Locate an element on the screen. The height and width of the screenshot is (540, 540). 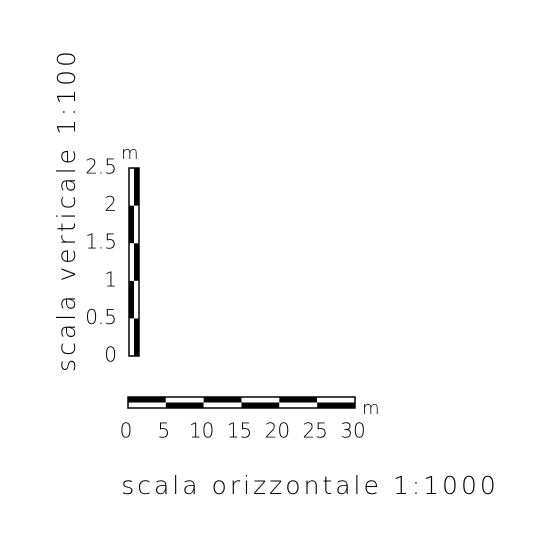
tick-label: 2 is located at coordinates (110, 204).